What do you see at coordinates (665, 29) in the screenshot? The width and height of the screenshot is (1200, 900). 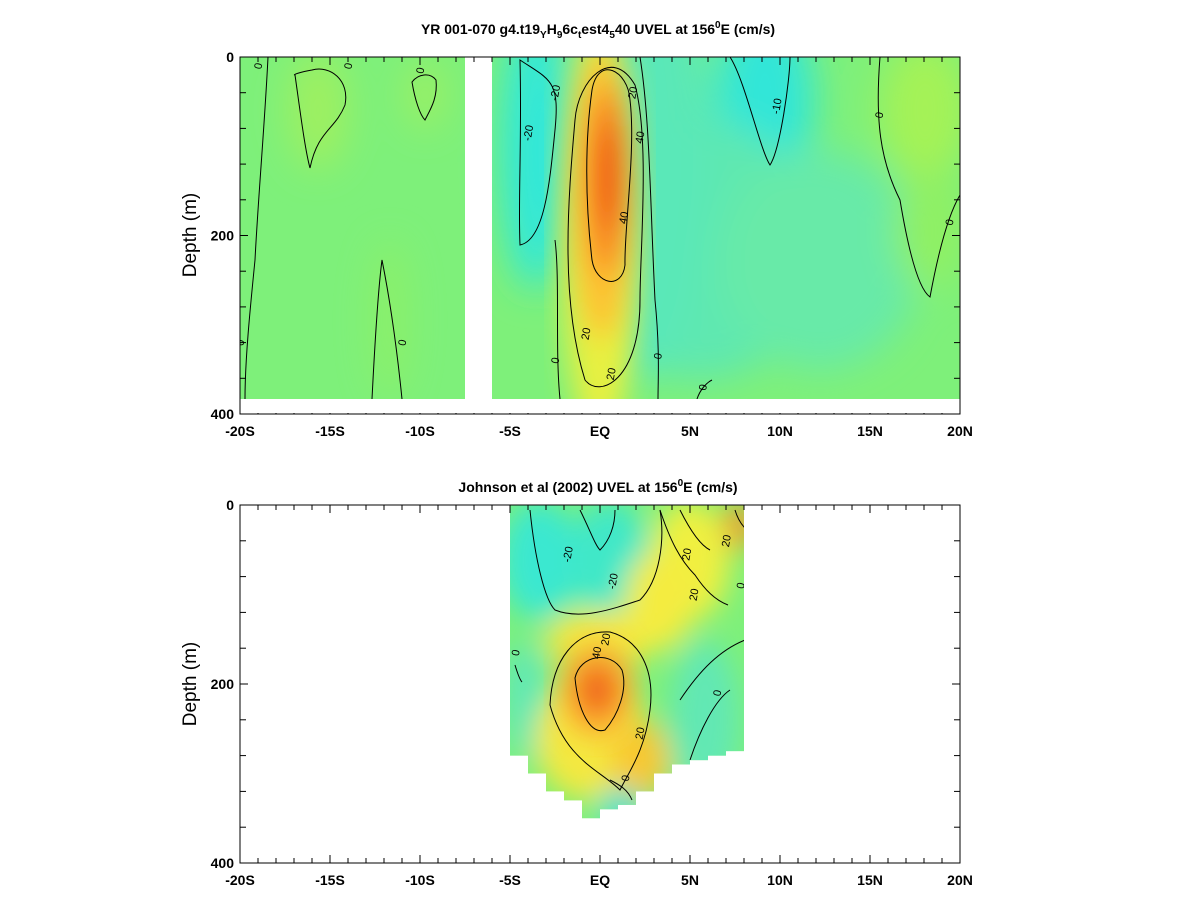 I see `title-part: 40 UVEL at 156` at bounding box center [665, 29].